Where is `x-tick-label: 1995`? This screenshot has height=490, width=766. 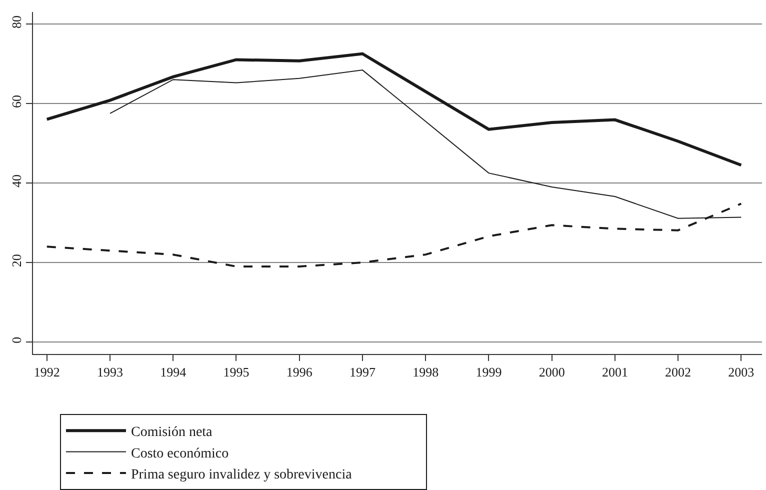 x-tick-label: 1995 is located at coordinates (236, 372).